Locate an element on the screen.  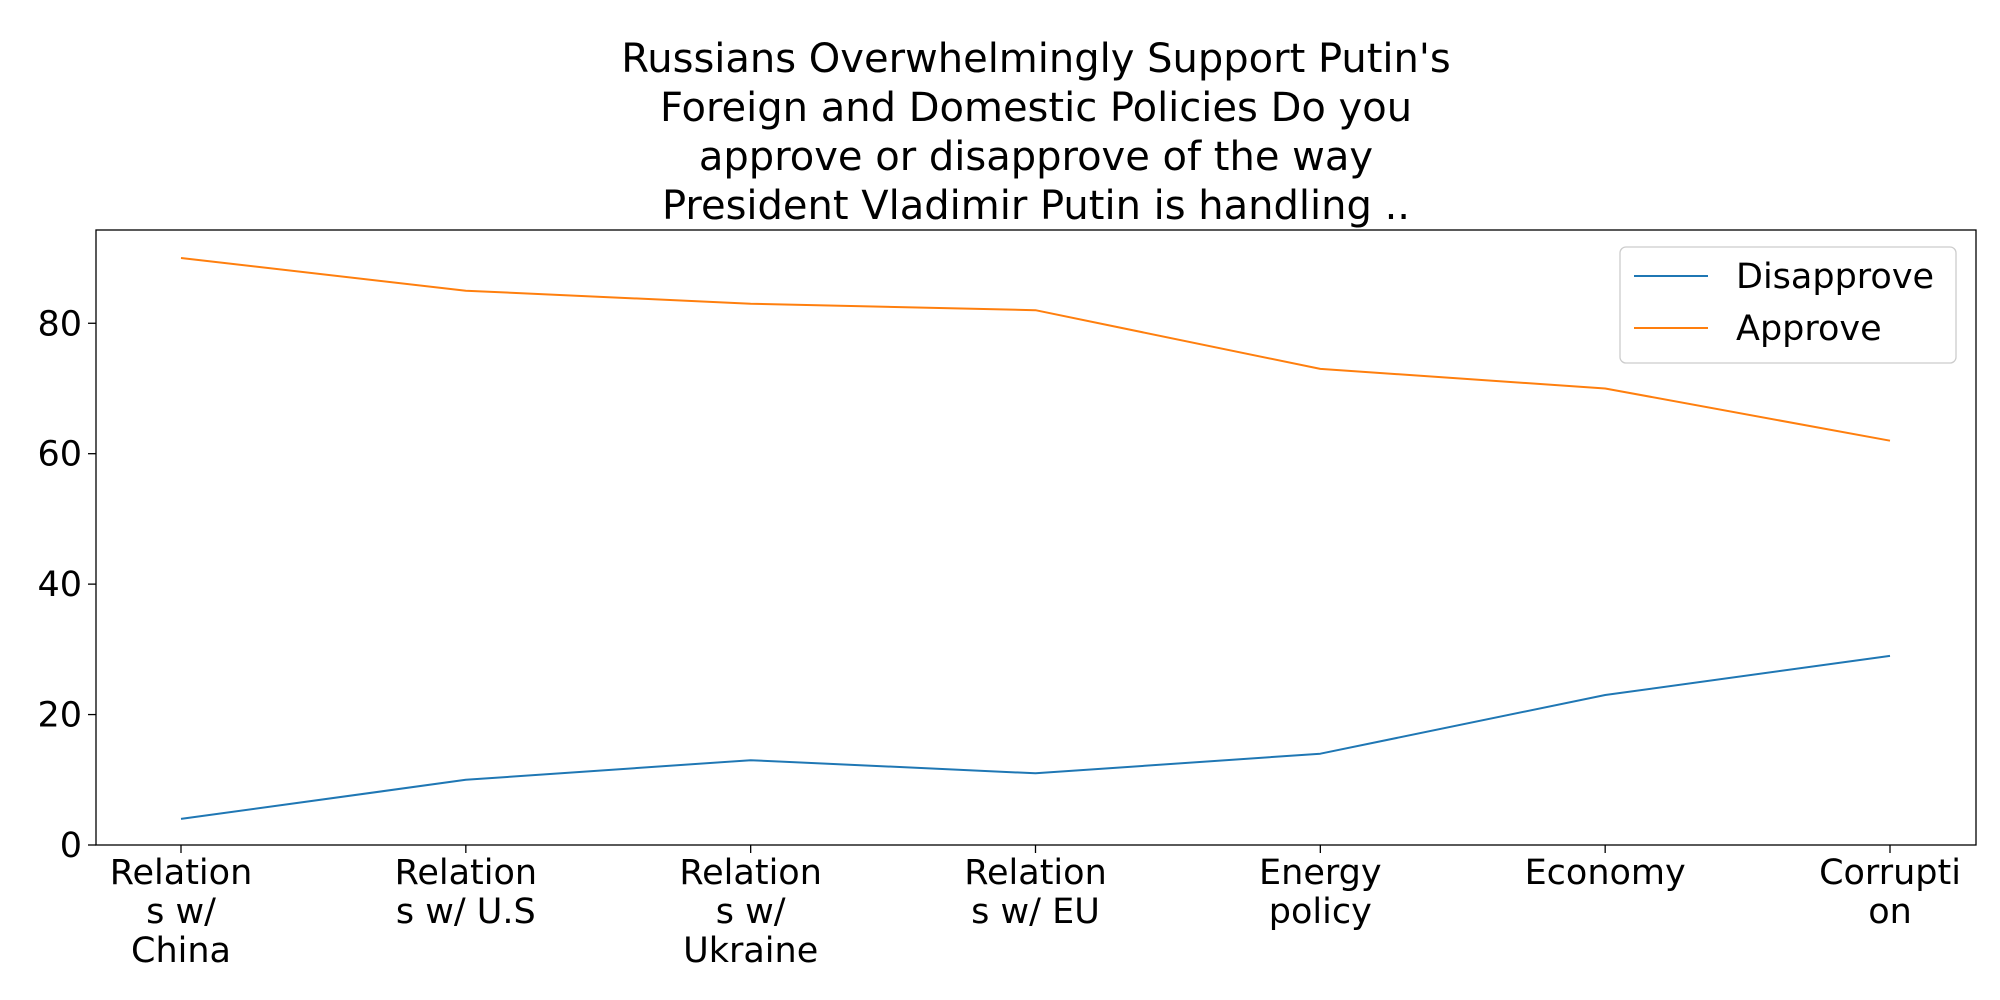
x-tick-label-line: Ukraine is located at coordinates (750, 951).